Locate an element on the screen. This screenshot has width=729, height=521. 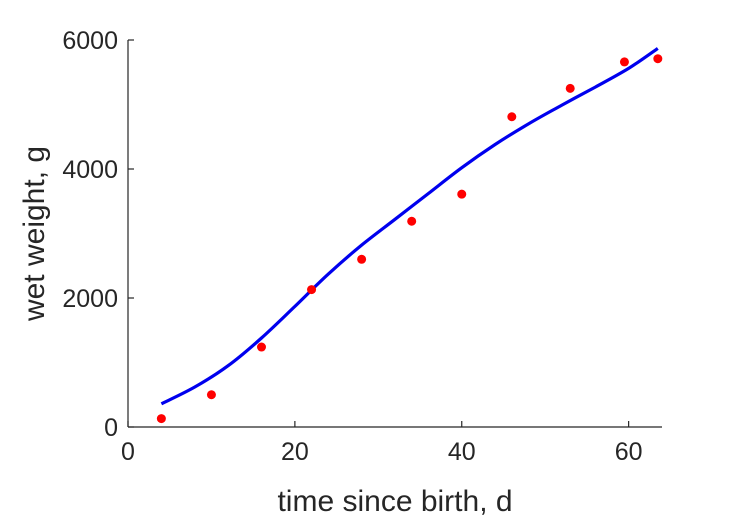
y-tick-label: 2000 is located at coordinates (90, 299).